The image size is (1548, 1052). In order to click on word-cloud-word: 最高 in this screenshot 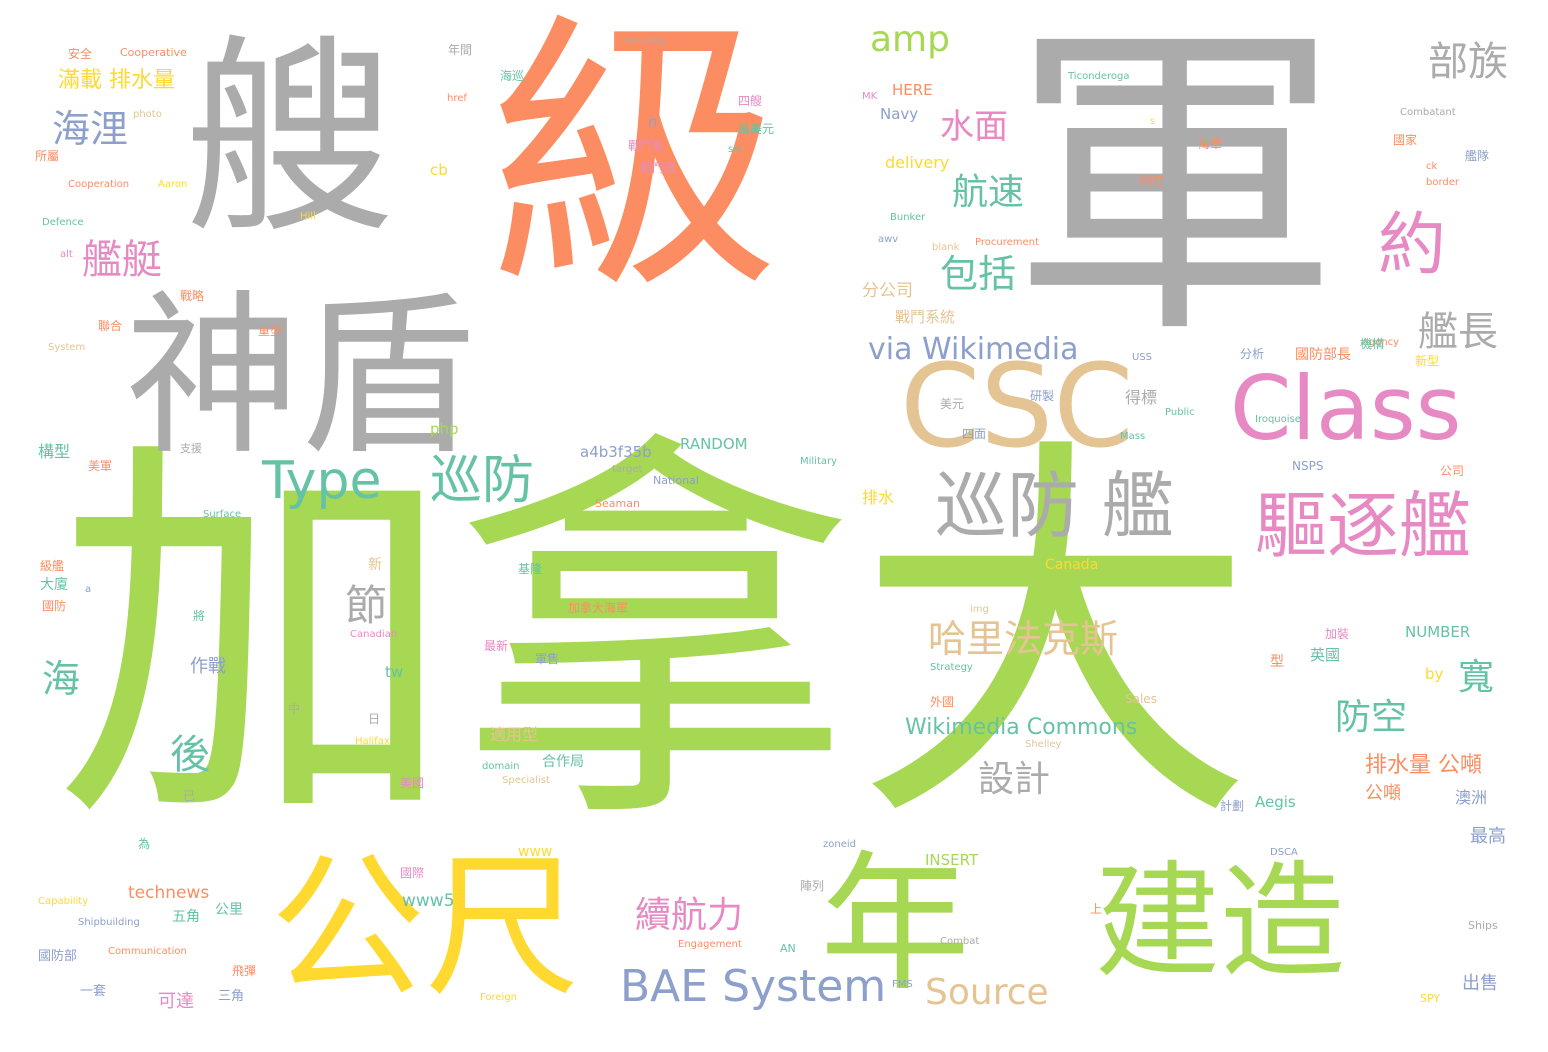, I will do `click(1488, 836)`.